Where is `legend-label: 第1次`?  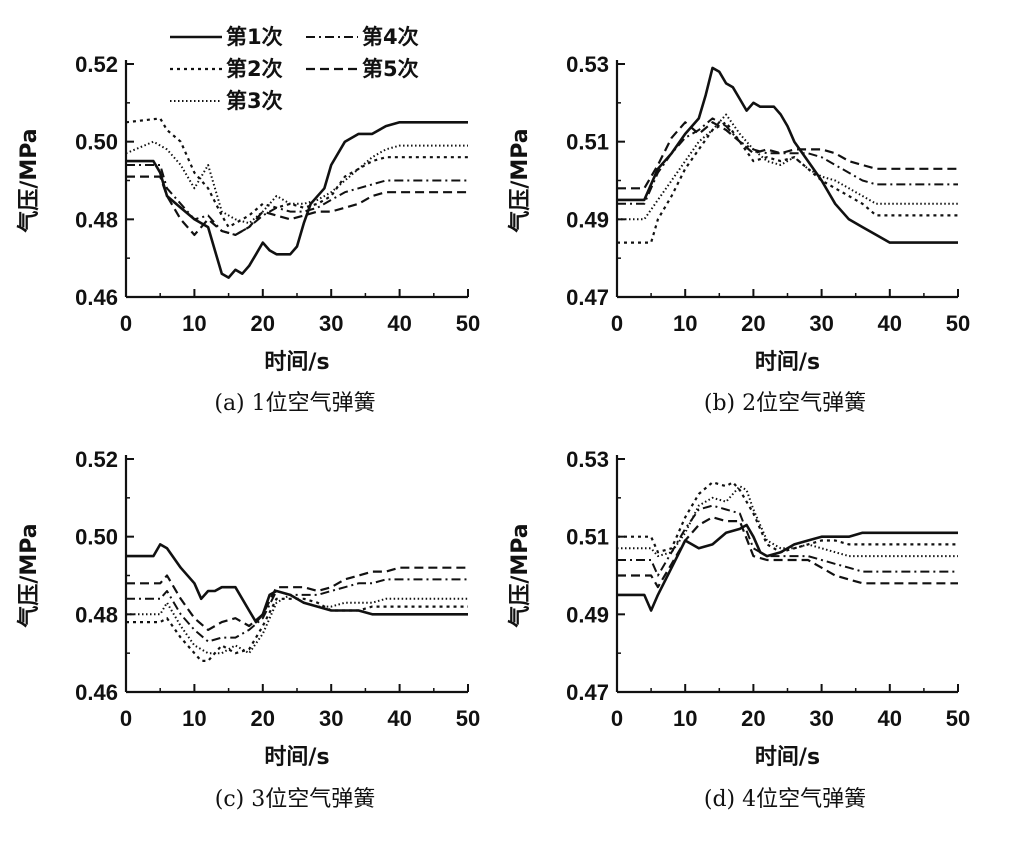 legend-label: 第1次 is located at coordinates (254, 37).